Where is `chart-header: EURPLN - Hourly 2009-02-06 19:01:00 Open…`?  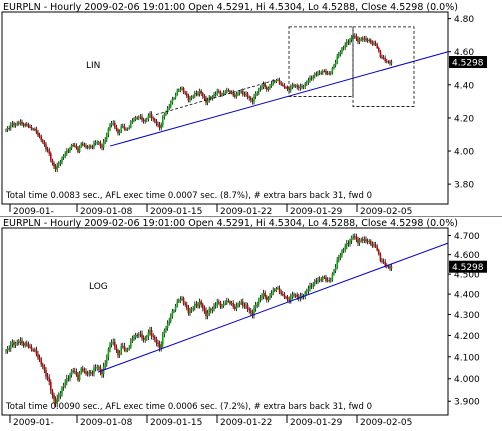 chart-header: EURPLN - Hourly 2009-02-06 19:01:00 Open… is located at coordinates (230, 223).